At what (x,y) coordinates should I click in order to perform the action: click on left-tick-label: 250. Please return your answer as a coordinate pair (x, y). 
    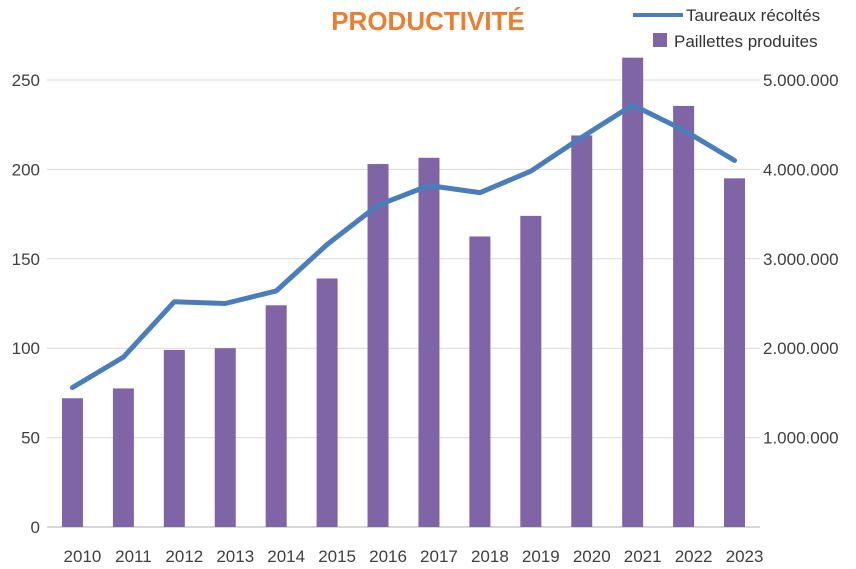
    Looking at the image, I should click on (26, 80).